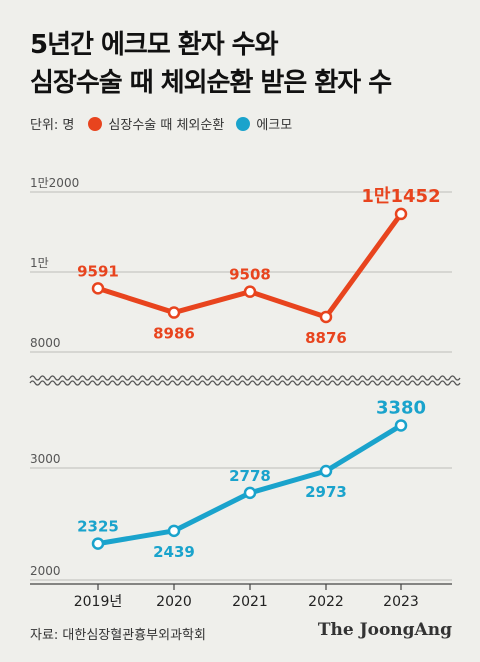  I want to click on legend: 단위: 명 심장수술 때 체외순환 에크모, so click(167, 123).